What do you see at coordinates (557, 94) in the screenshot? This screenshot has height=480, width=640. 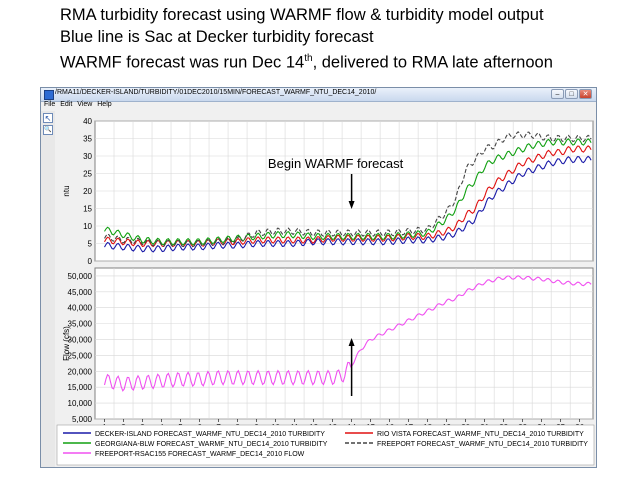 I see `minimize-button: –` at bounding box center [557, 94].